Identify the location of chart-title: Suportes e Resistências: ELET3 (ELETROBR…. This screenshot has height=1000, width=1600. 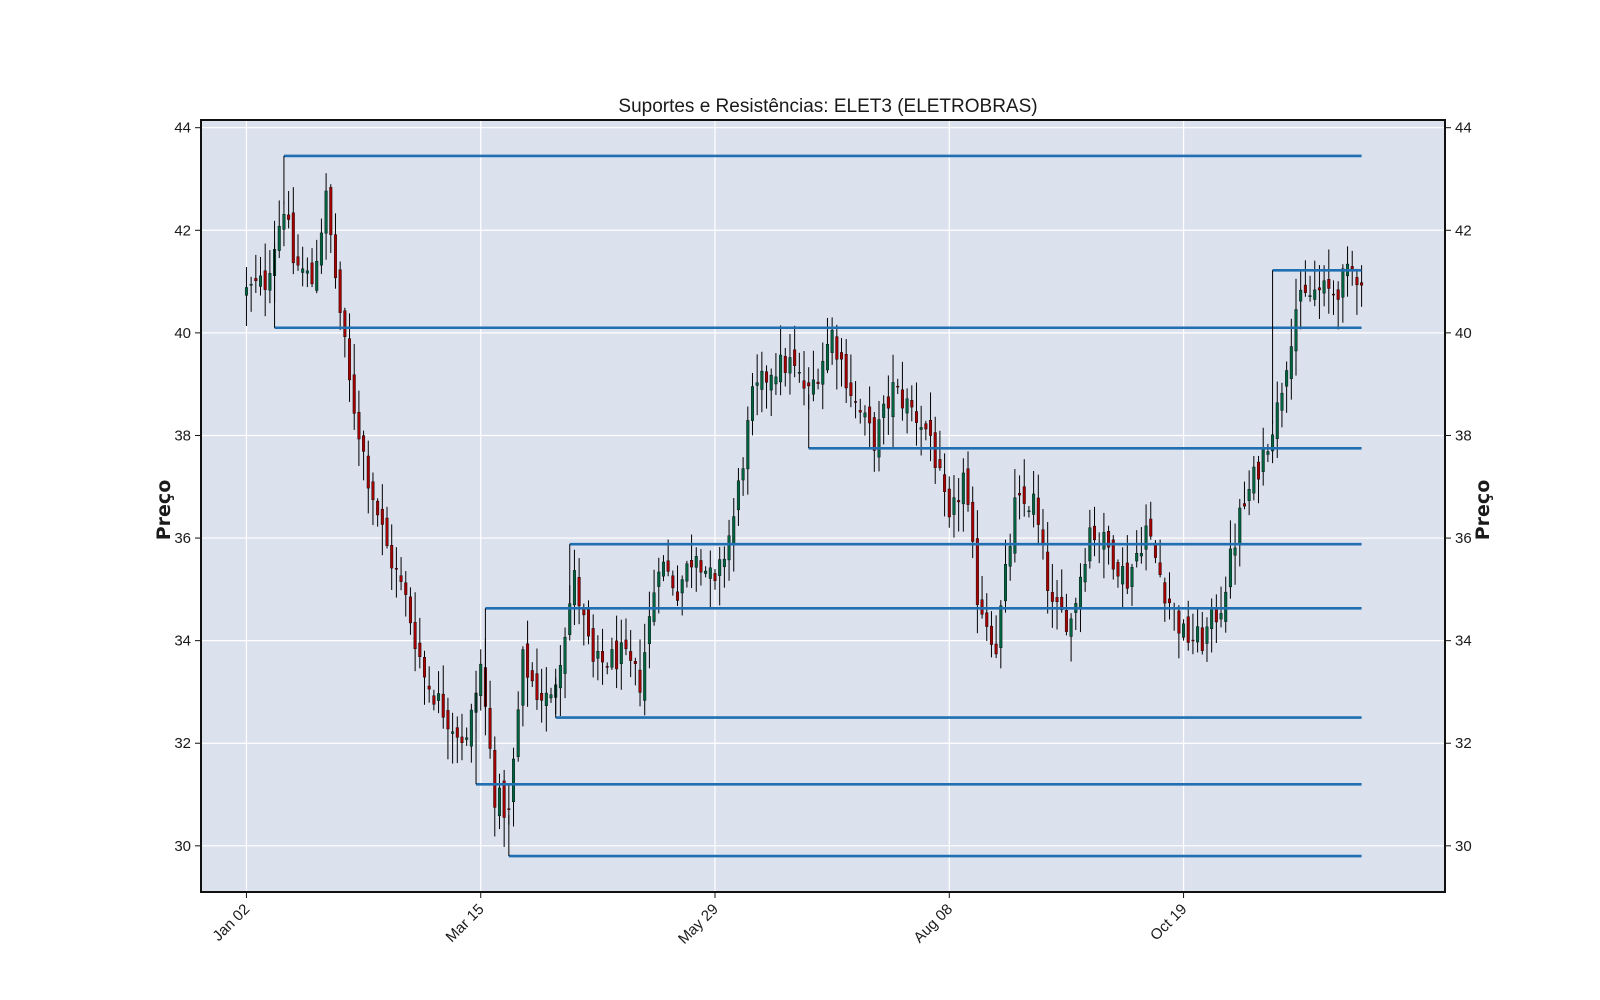
(827, 106).